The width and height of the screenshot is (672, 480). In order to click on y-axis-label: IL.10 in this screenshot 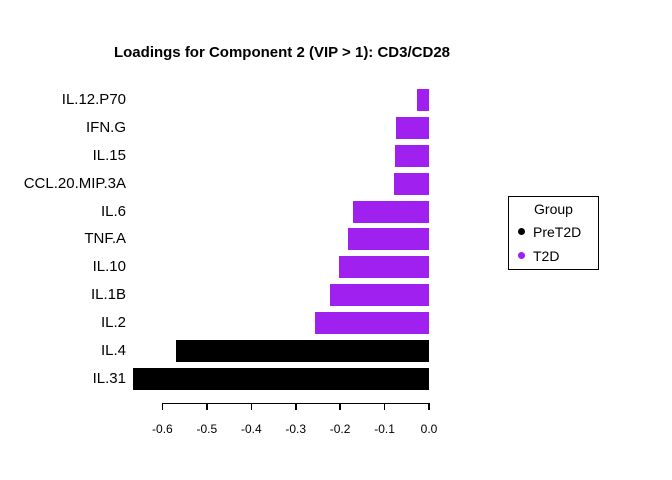, I will do `click(109, 267)`.